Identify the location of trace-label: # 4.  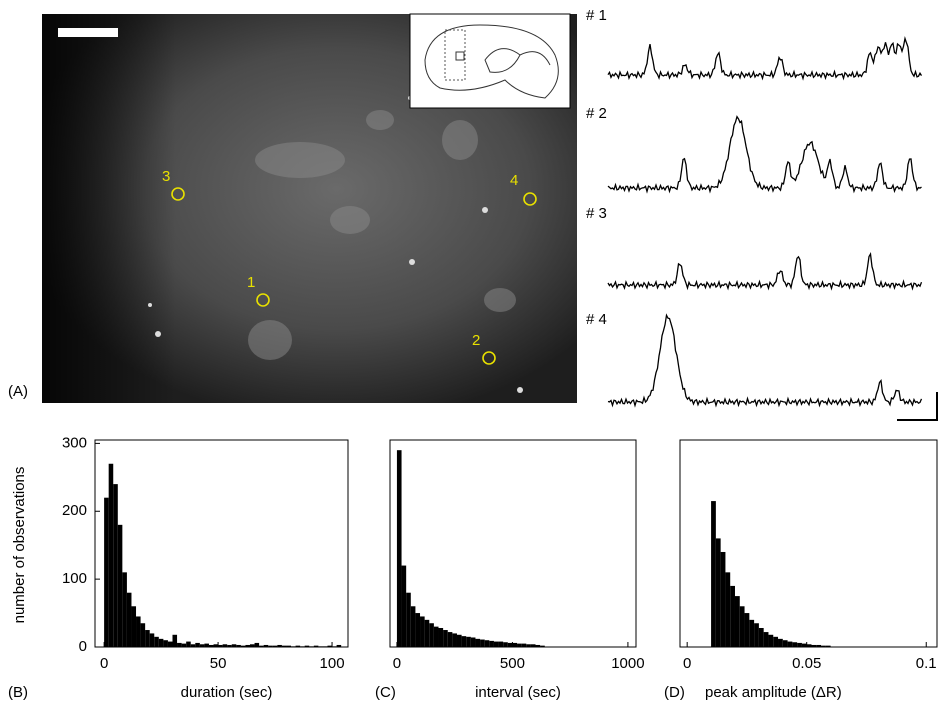
(596, 319).